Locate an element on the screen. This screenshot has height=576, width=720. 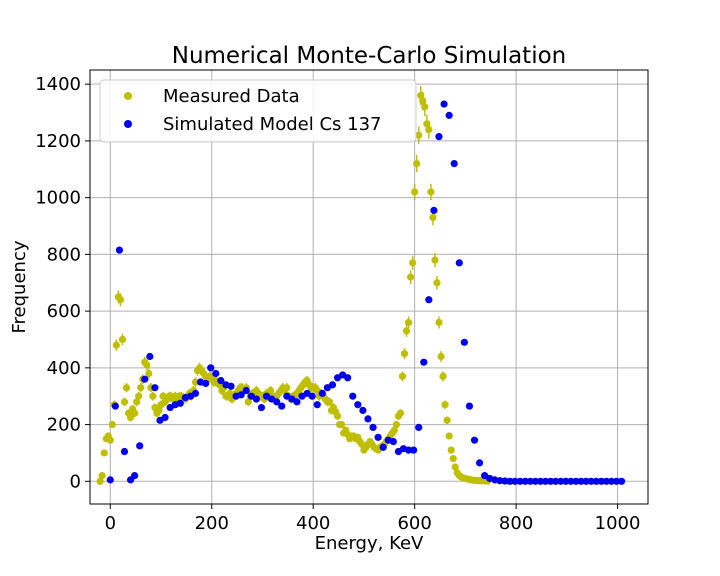
y-tick-label: 800 is located at coordinates (64, 254).